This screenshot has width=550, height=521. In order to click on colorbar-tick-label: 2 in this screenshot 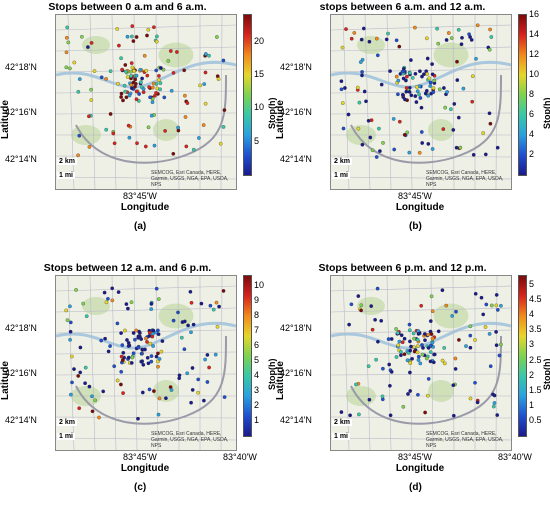, I will do `click(532, 154)`.